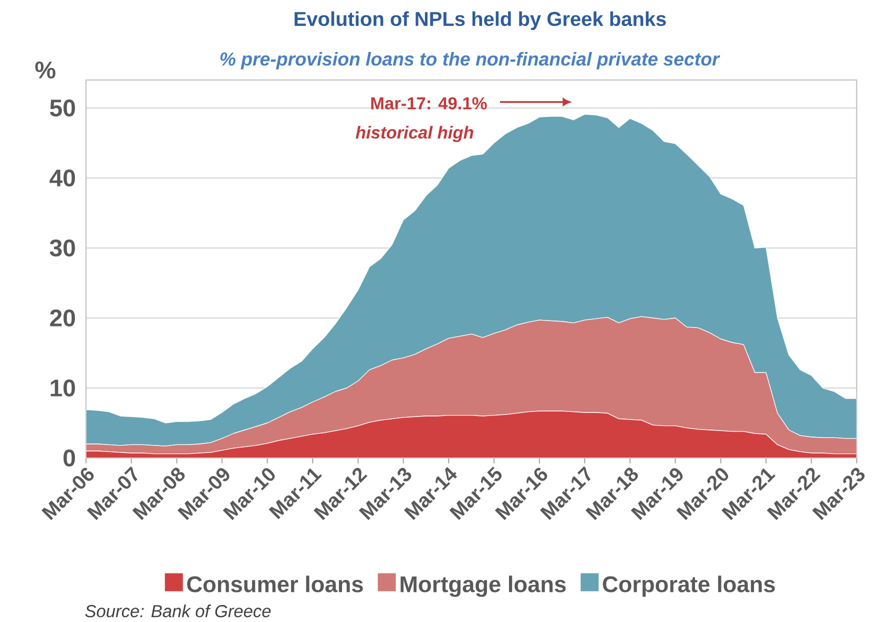 This screenshot has width=872, height=622. Describe the element at coordinates (62, 177) in the screenshot. I see `y-tick-label: 40` at that location.